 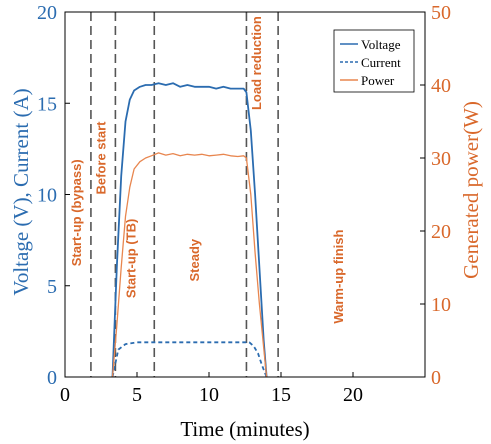 What do you see at coordinates (21, 191) in the screenshot?
I see `left-axis-label: Voltage (V), Current (A)` at bounding box center [21, 191].